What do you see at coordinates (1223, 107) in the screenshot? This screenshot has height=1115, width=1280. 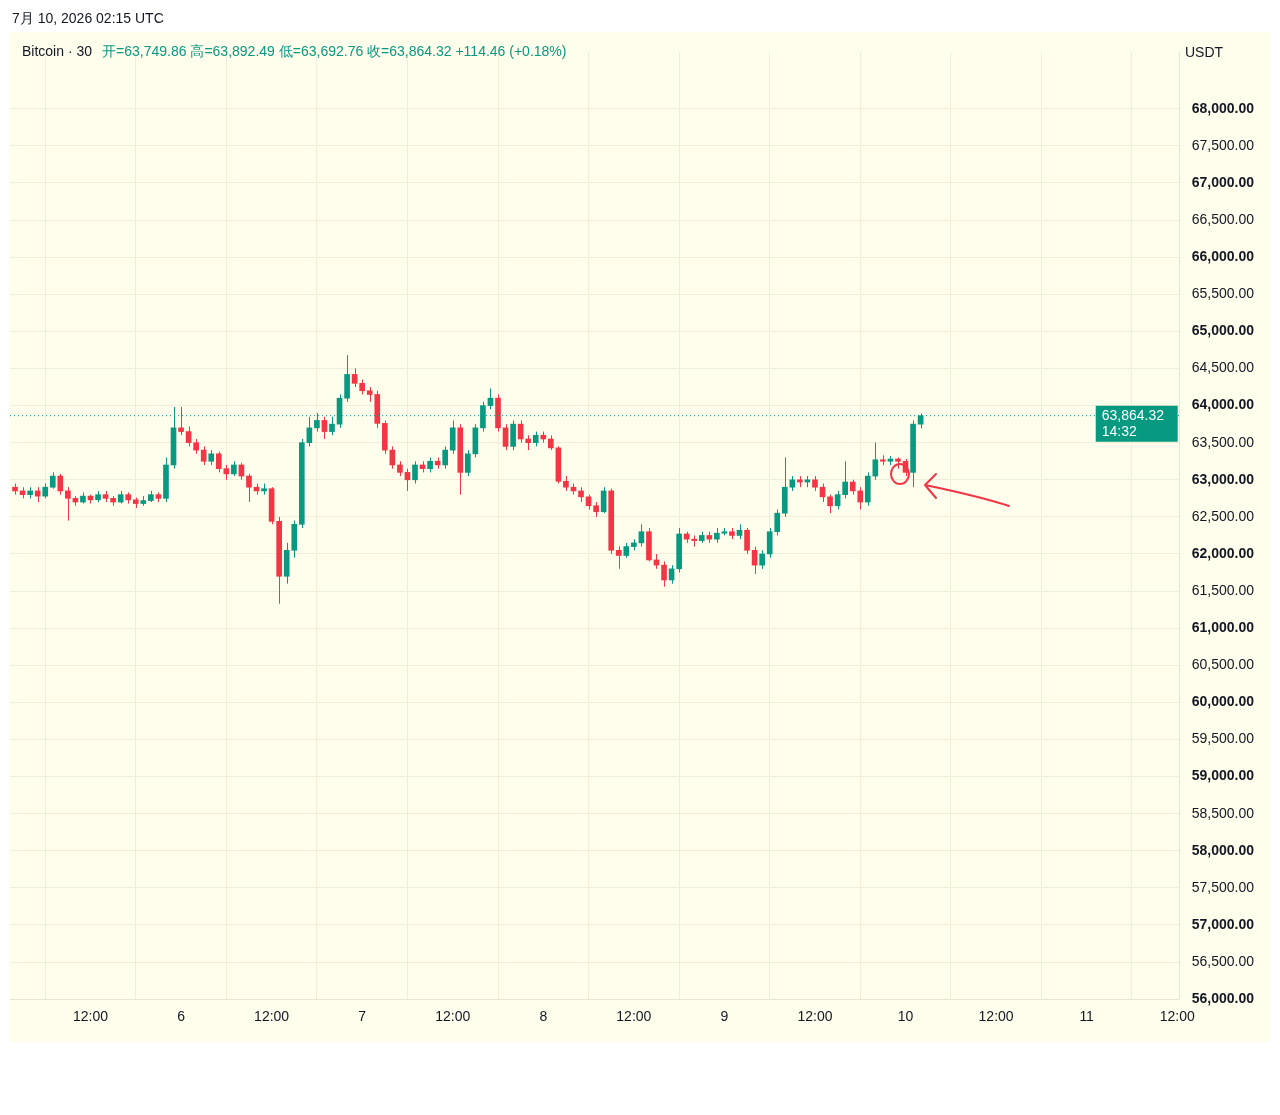 I see `y-tick-label: 68,000.00` at bounding box center [1223, 107].